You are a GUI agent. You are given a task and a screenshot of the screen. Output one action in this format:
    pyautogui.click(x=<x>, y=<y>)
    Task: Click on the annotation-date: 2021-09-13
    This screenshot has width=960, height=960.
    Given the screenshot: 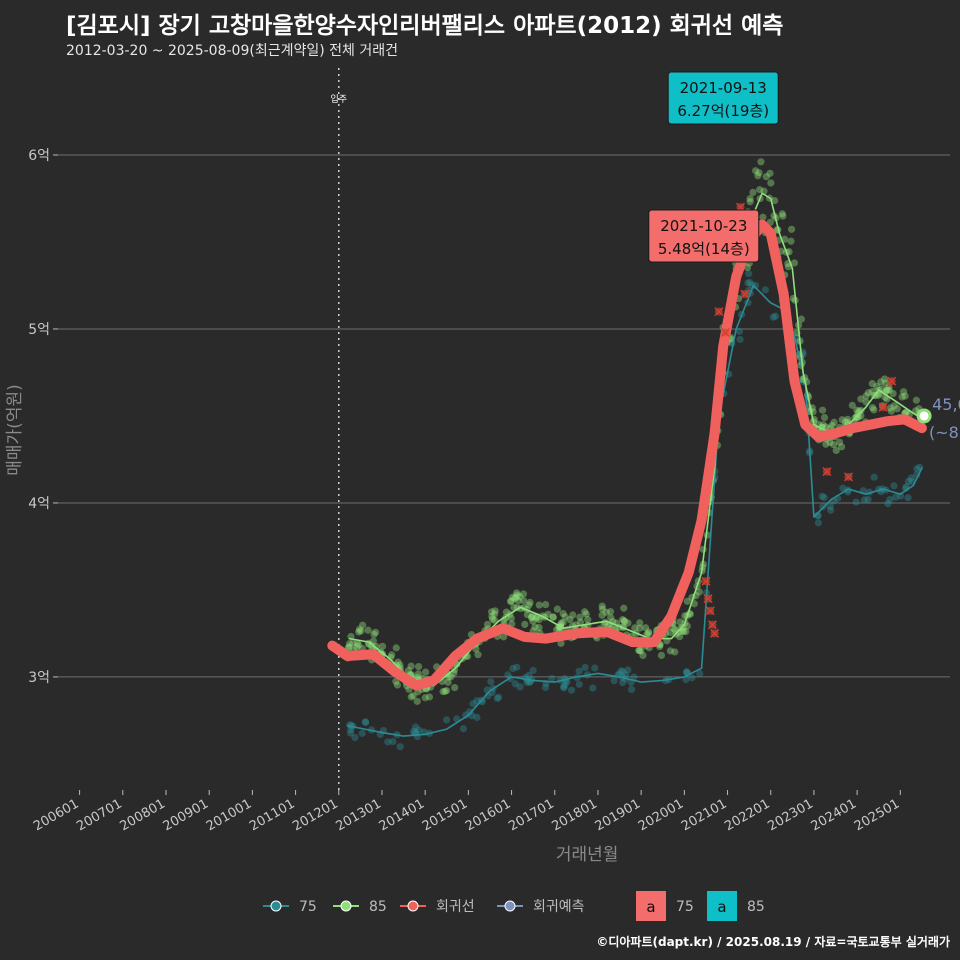 What is the action you would take?
    pyautogui.click(x=723, y=88)
    